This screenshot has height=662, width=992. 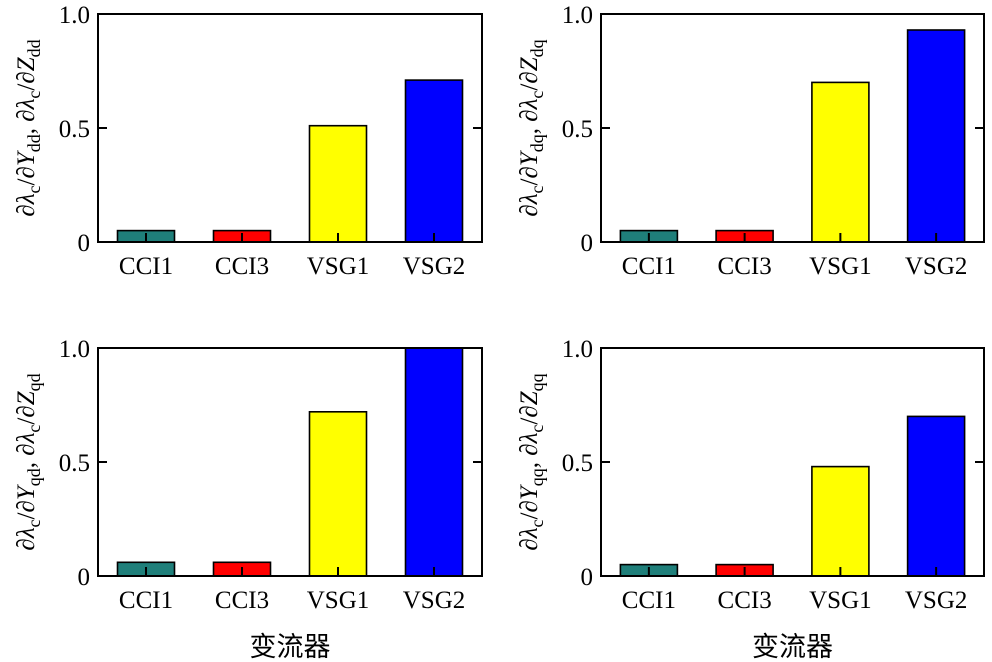 I want to click on y-axis-label: ∂λc/∂Ydq, ∂λc/∂Zdq, so click(x=531, y=127).